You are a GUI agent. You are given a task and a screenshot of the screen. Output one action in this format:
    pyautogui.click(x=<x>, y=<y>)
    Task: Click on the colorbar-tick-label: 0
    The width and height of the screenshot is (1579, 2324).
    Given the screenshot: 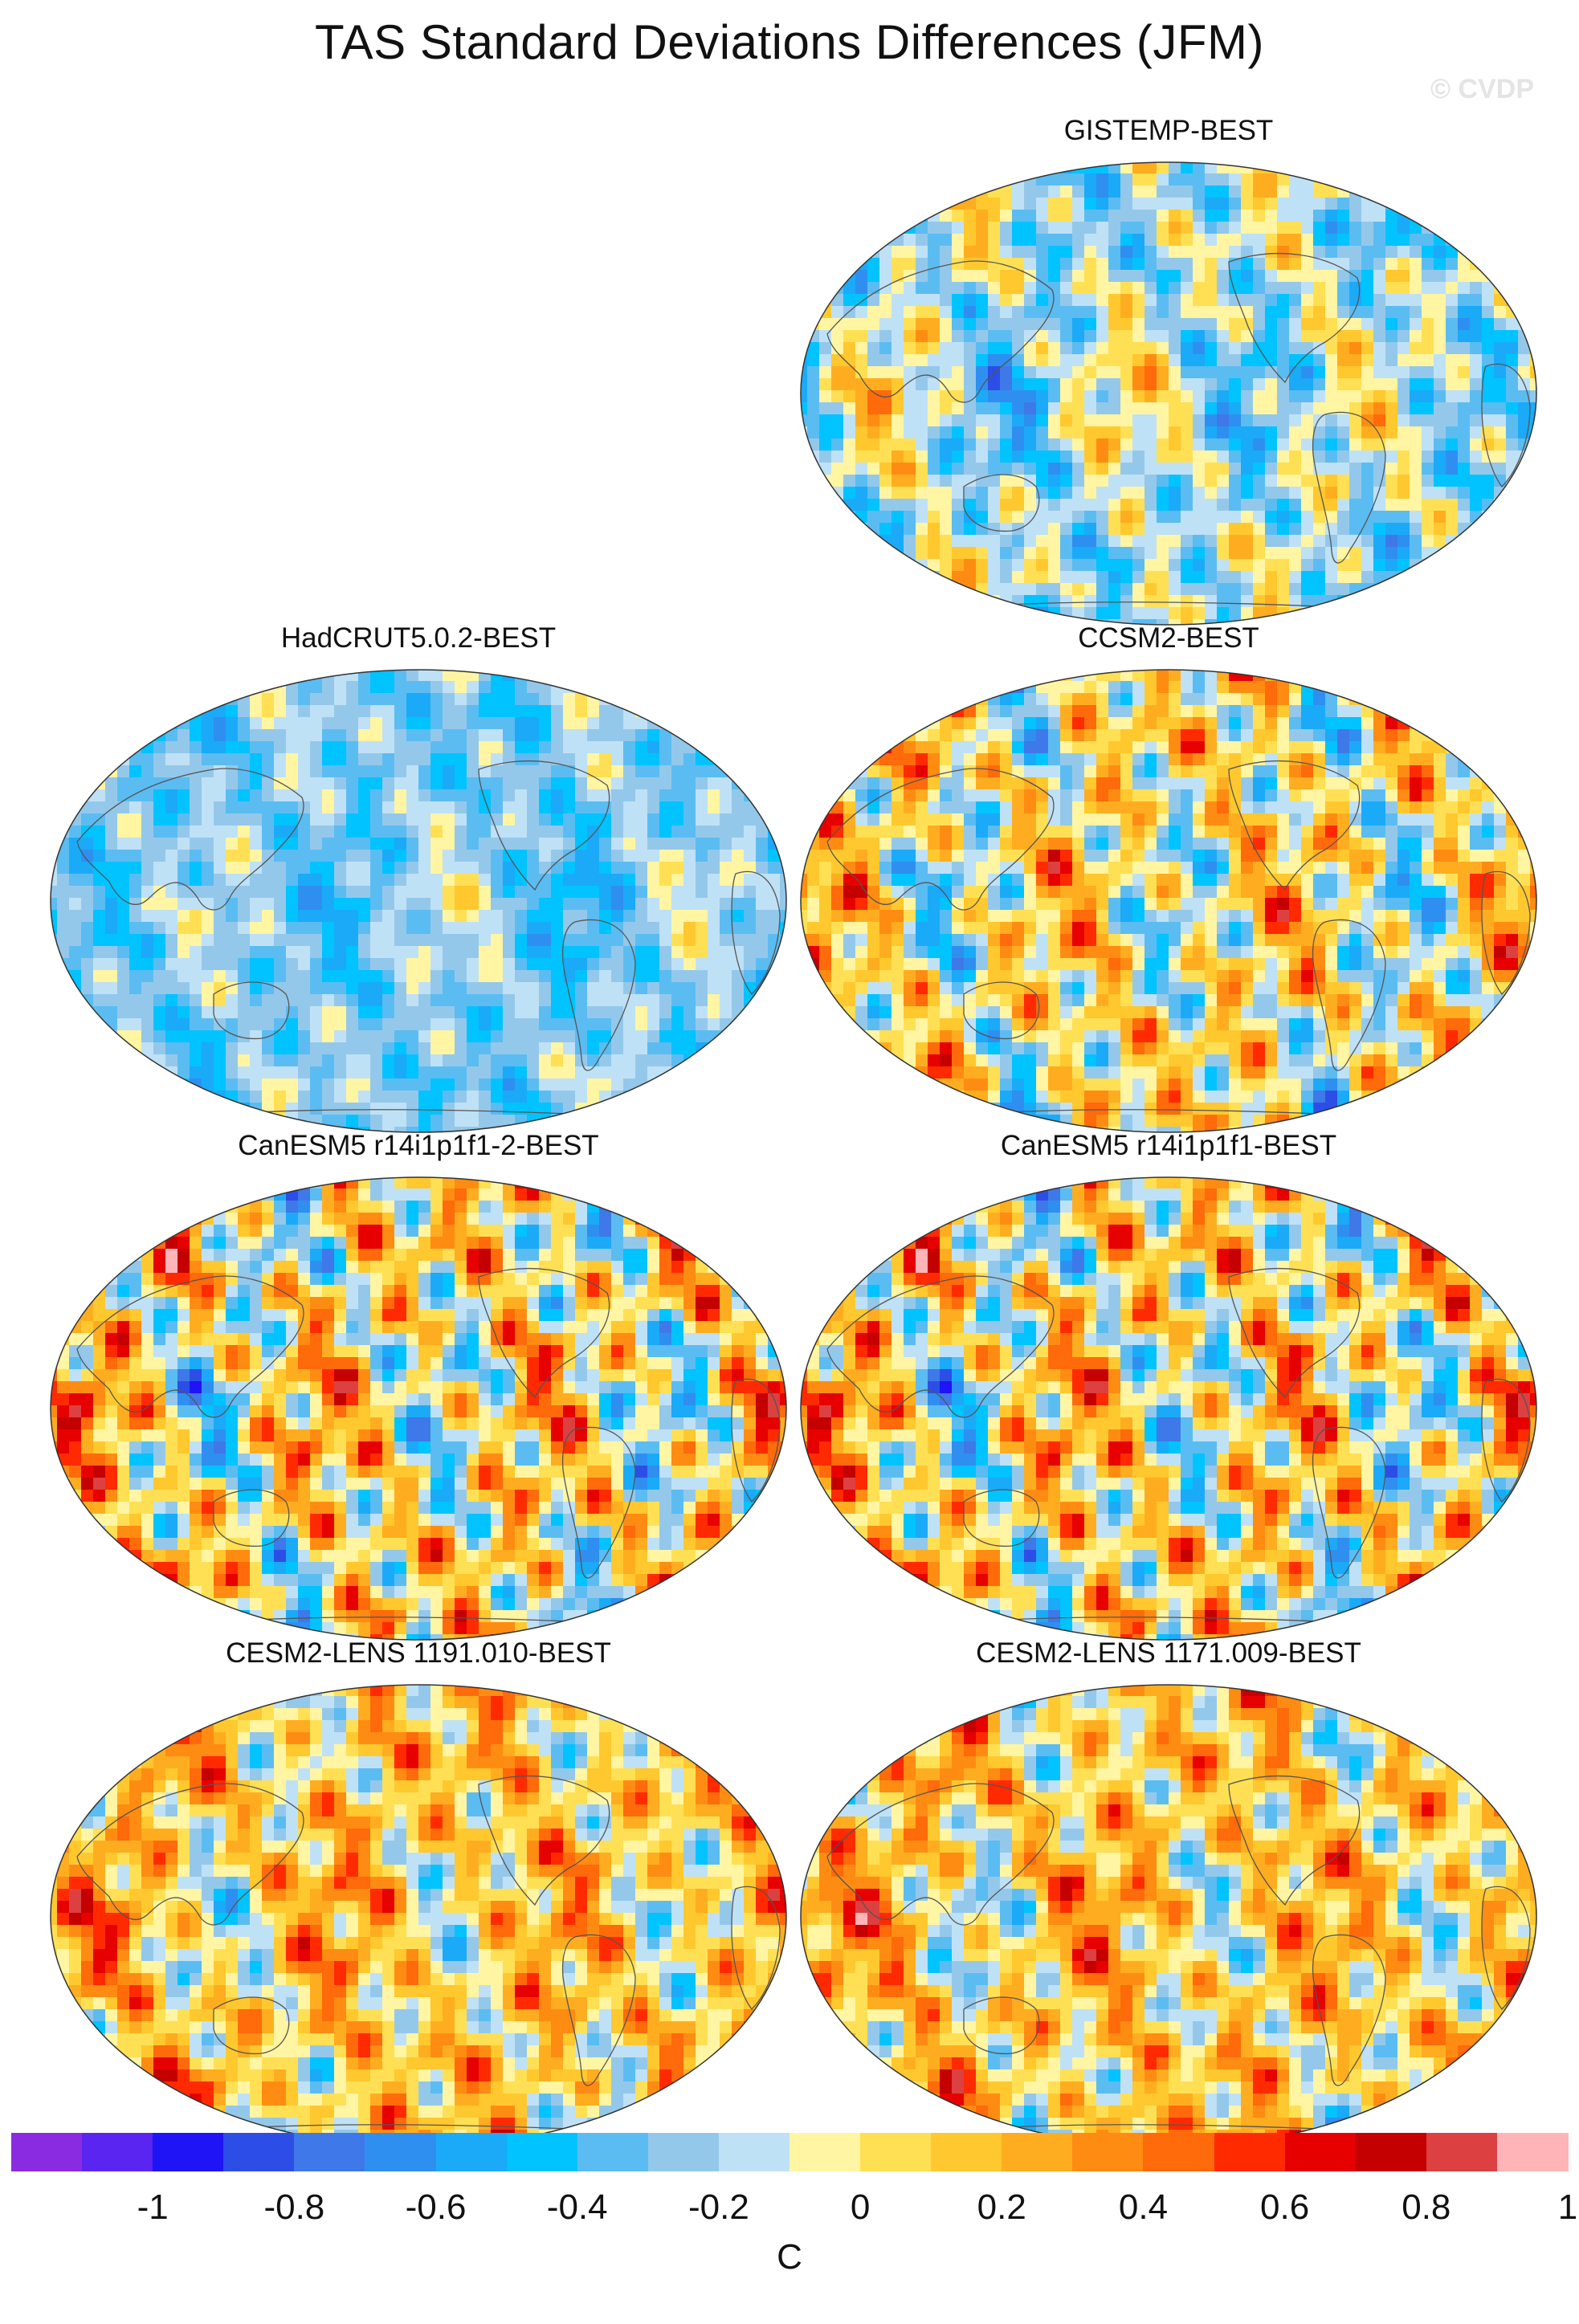 What is the action you would take?
    pyautogui.click(x=860, y=2207)
    